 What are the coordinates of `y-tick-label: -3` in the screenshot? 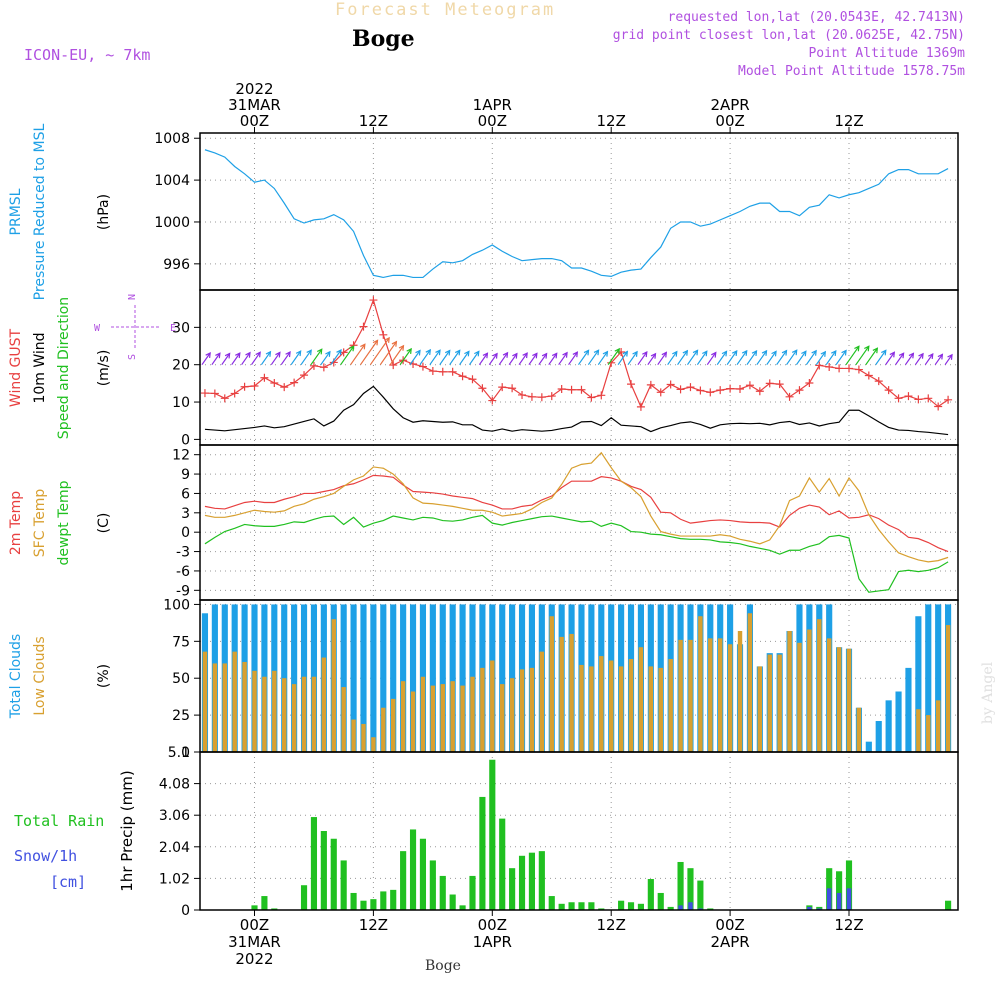 It's located at (183, 553).